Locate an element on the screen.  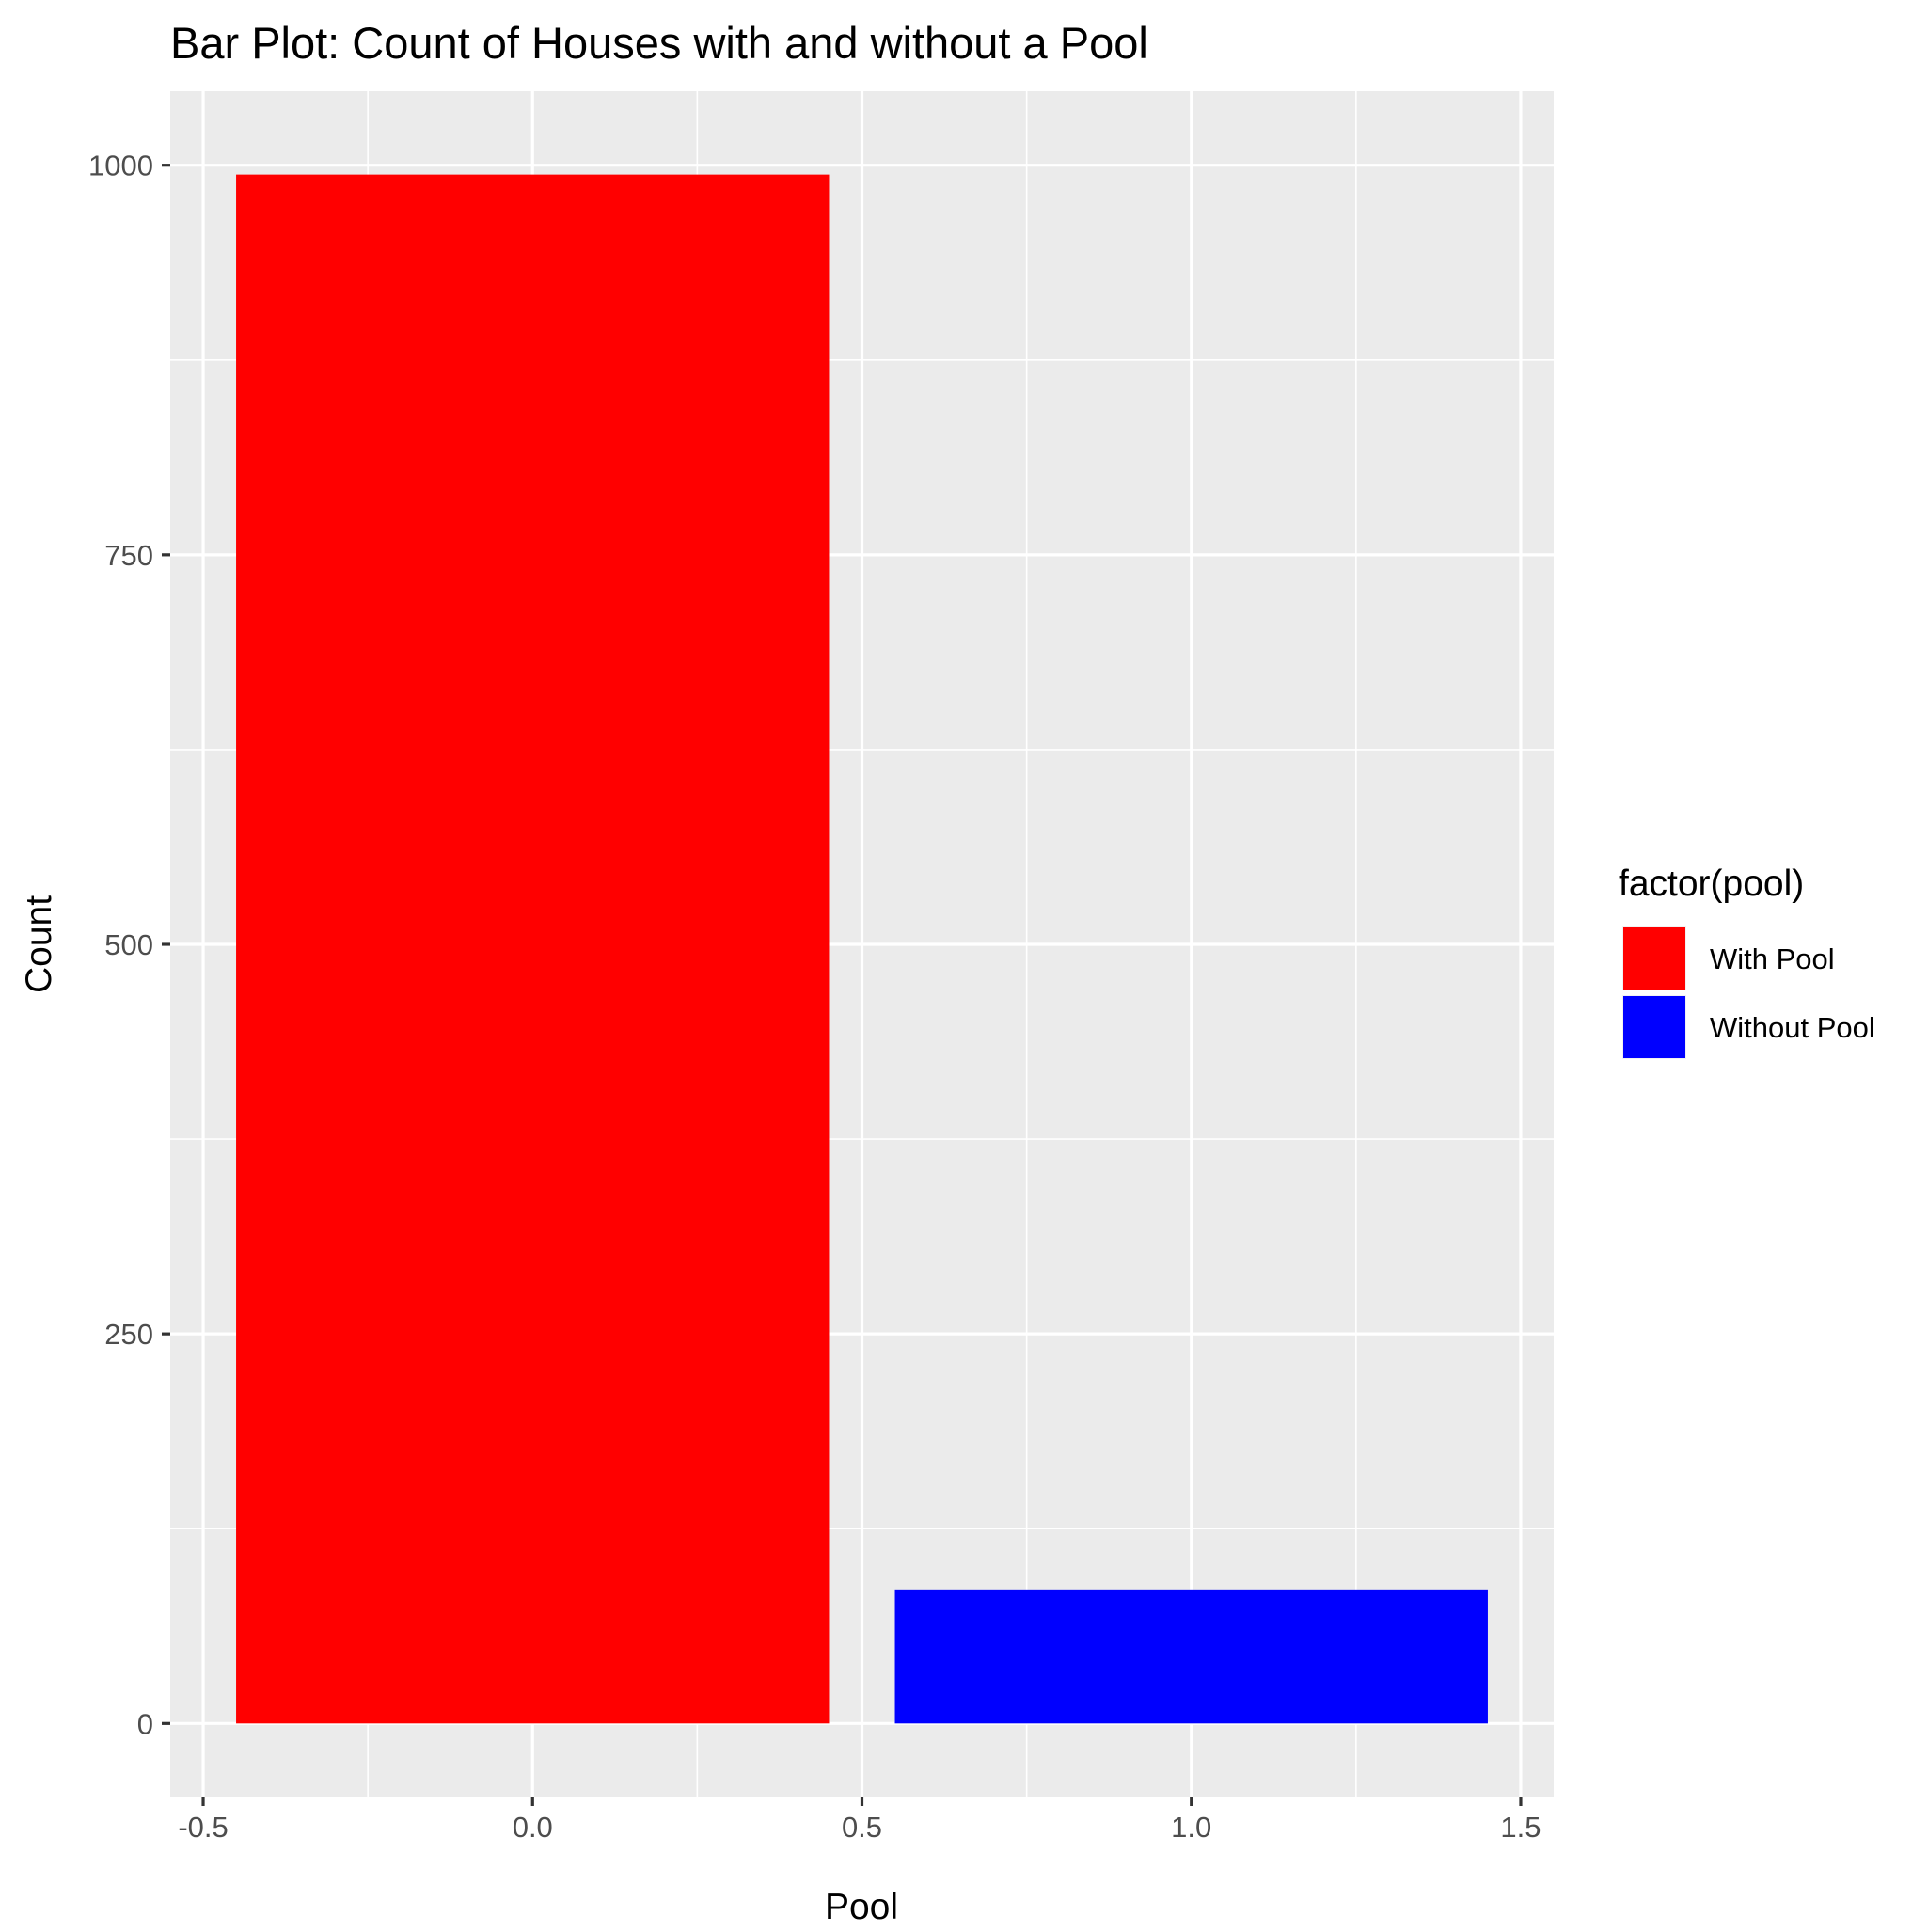
y-axis: 0 250 500 750 1000 is located at coordinates (129, 945).